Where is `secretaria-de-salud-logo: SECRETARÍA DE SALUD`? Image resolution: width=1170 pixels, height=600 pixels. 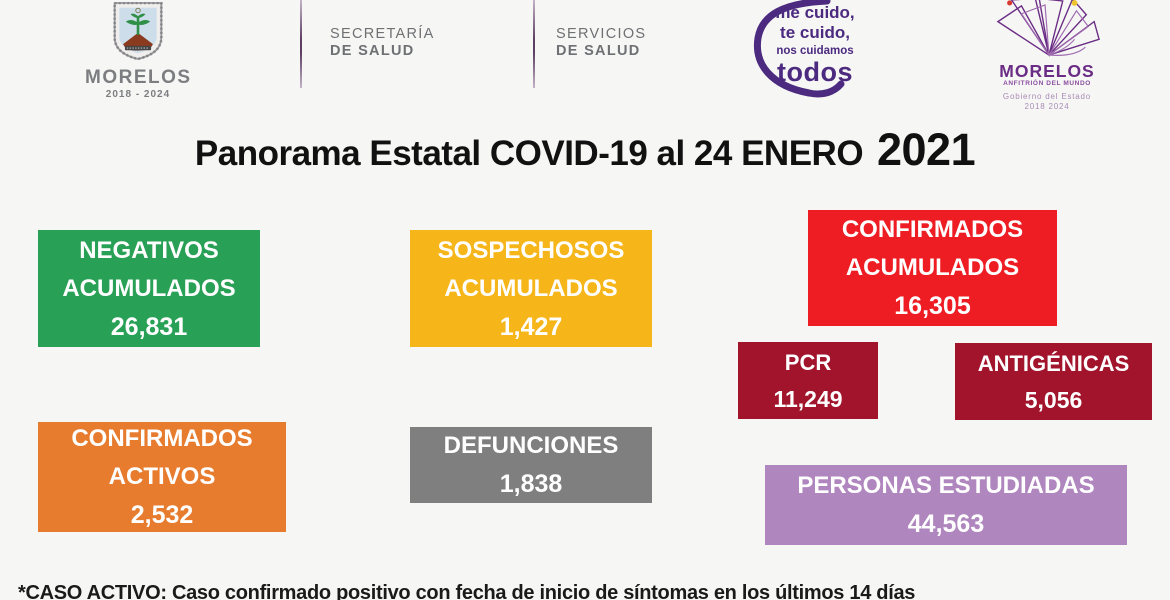
secretaria-de-salud-logo: SECRETARÍA DE SALUD is located at coordinates (382, 43).